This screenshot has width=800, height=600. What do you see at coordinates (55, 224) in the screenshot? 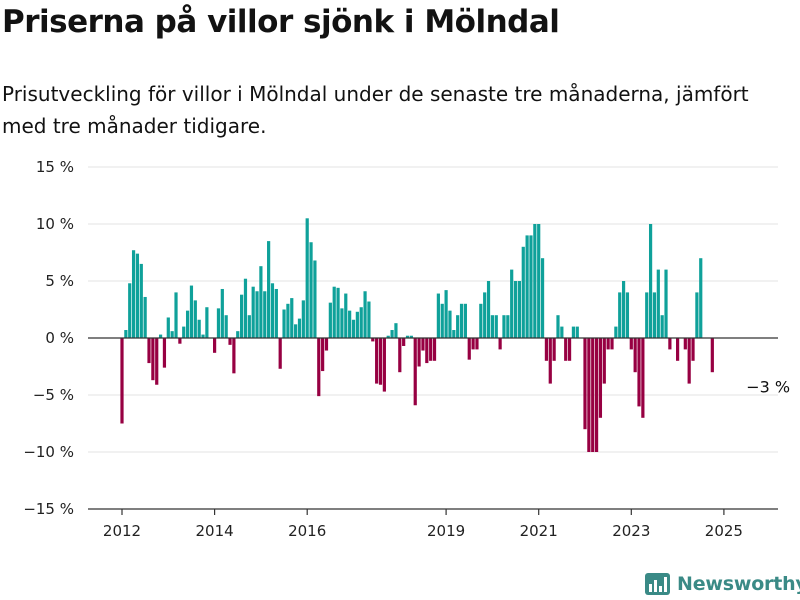
I see `y-tick-label: 10 %` at bounding box center [55, 224].